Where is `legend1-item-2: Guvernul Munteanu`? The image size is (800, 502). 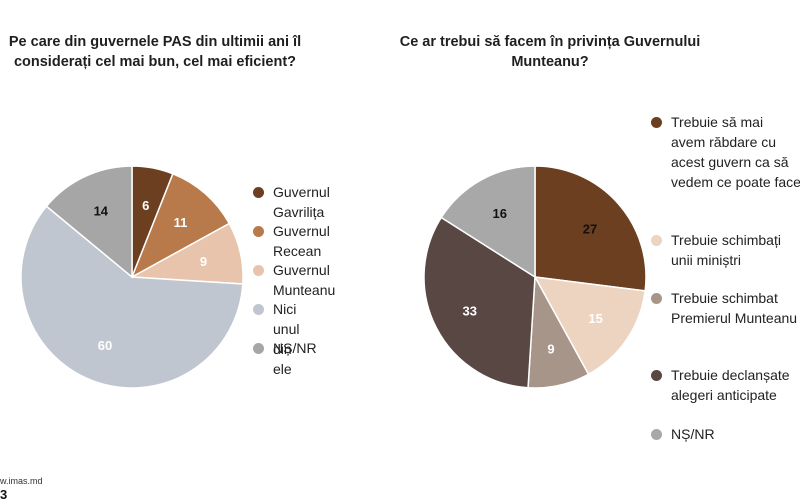 legend1-item-2: Guvernul Munteanu is located at coordinates (294, 280).